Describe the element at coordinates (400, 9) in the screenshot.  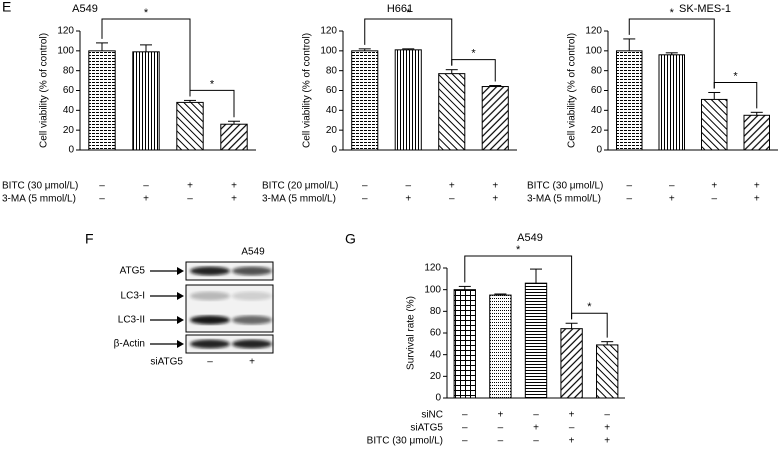
I see `chart-title: H661` at that location.